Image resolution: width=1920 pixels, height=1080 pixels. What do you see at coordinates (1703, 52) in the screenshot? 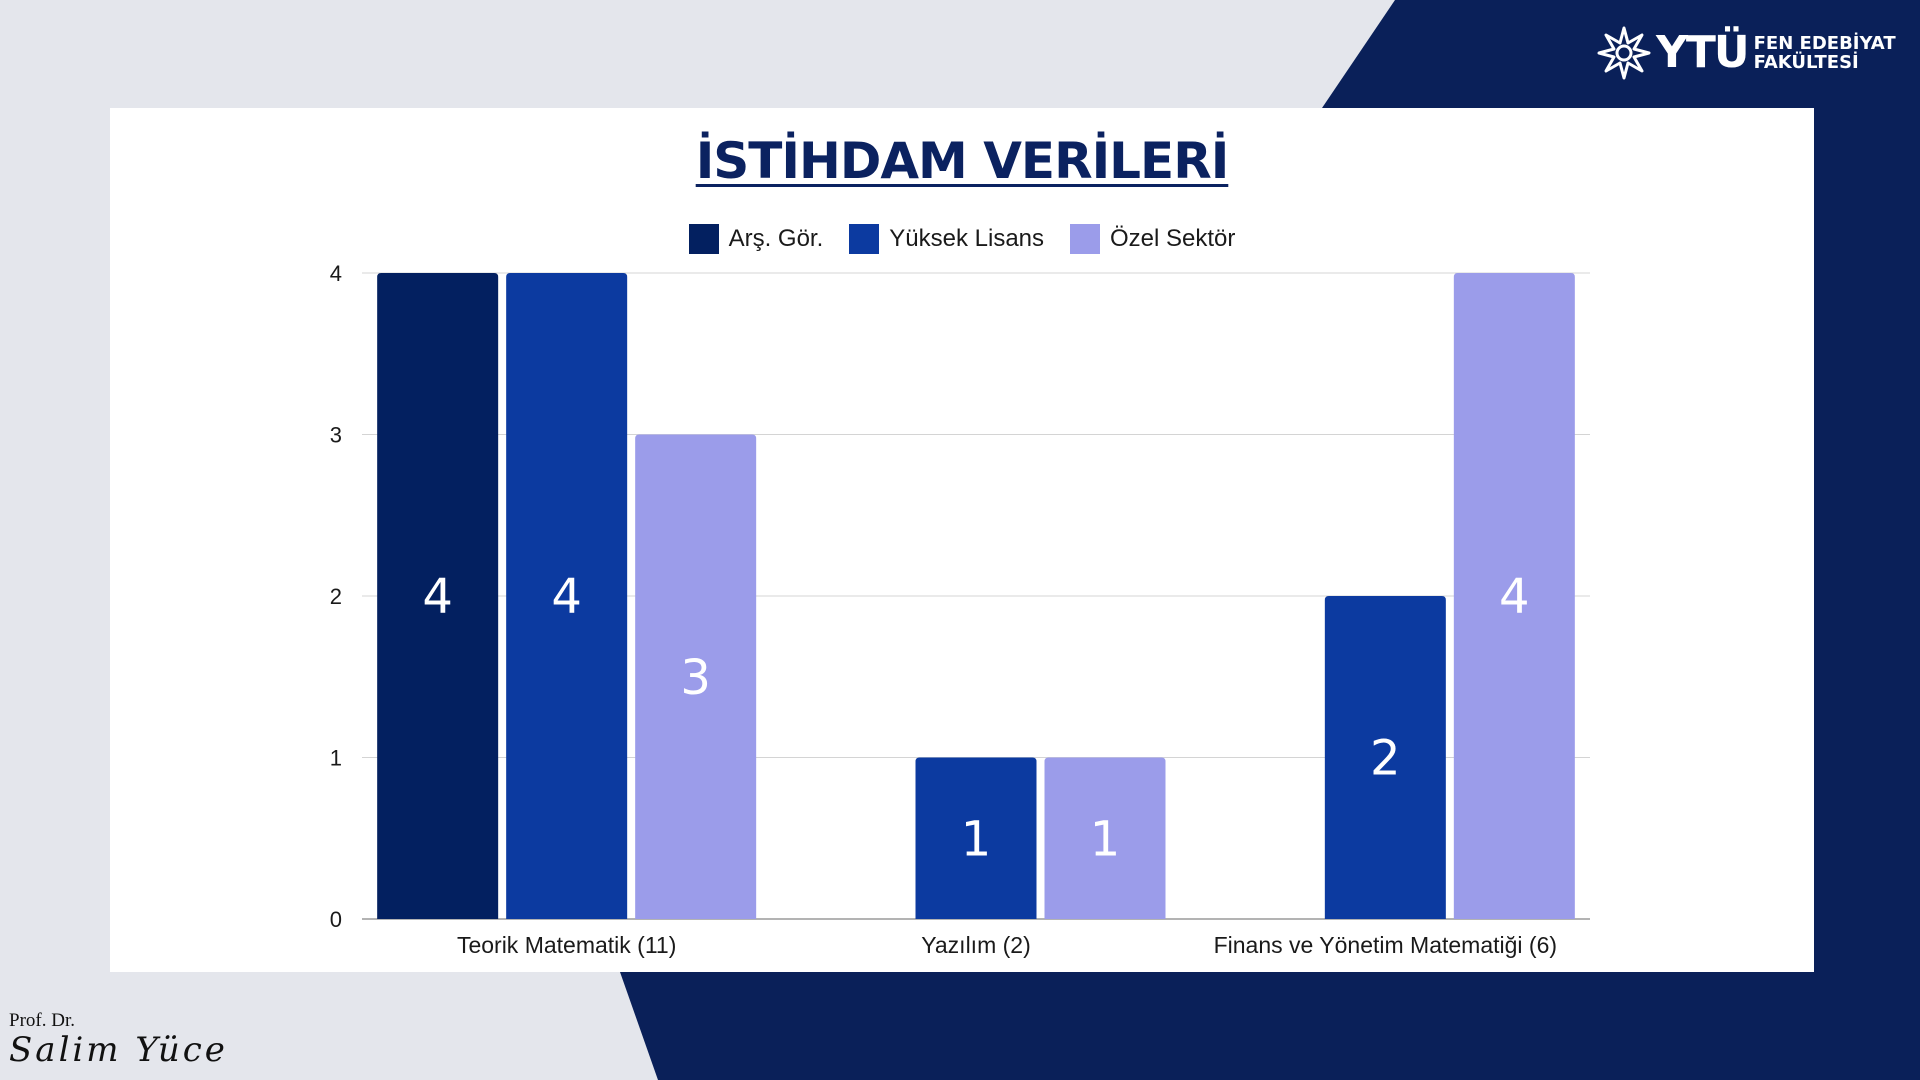
I see `logo-ytu-text: YTÜ` at bounding box center [1703, 52].